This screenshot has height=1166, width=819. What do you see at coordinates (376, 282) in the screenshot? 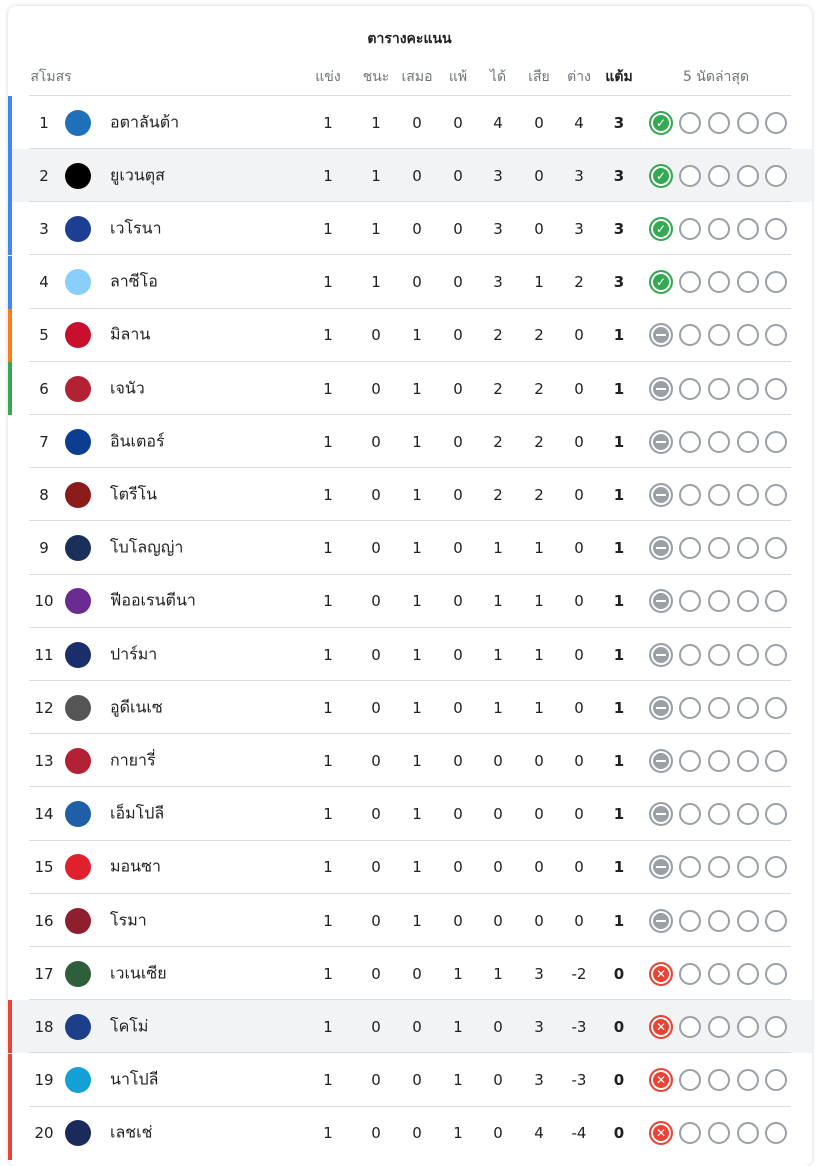
I see `won: 1` at bounding box center [376, 282].